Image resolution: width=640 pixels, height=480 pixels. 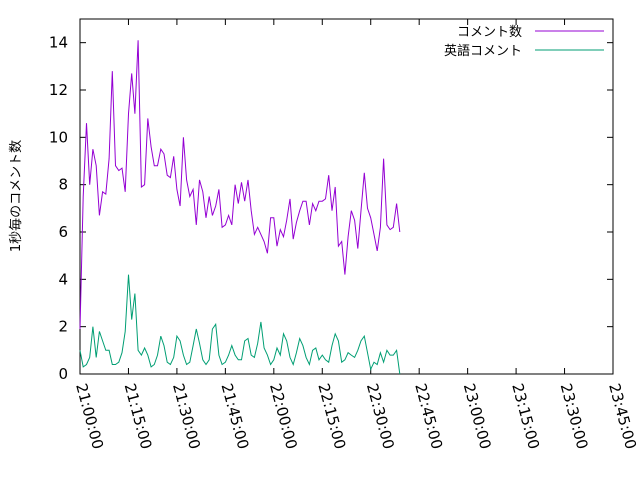 I want to click on x-tick-label: 22:45:00, so click(x=428, y=416).